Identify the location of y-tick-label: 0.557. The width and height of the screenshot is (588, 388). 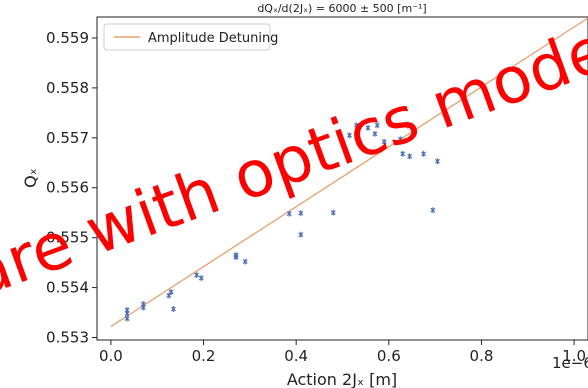
(67, 138).